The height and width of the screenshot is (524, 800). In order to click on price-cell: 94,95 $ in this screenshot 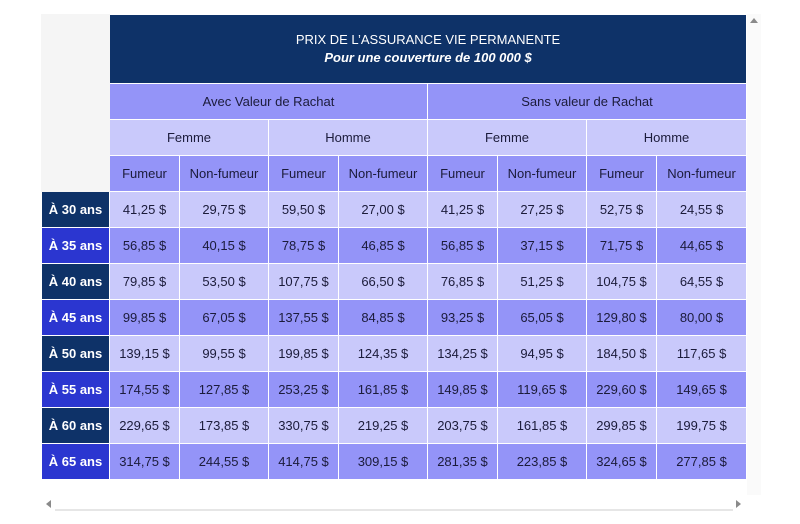, I will do `click(542, 353)`.